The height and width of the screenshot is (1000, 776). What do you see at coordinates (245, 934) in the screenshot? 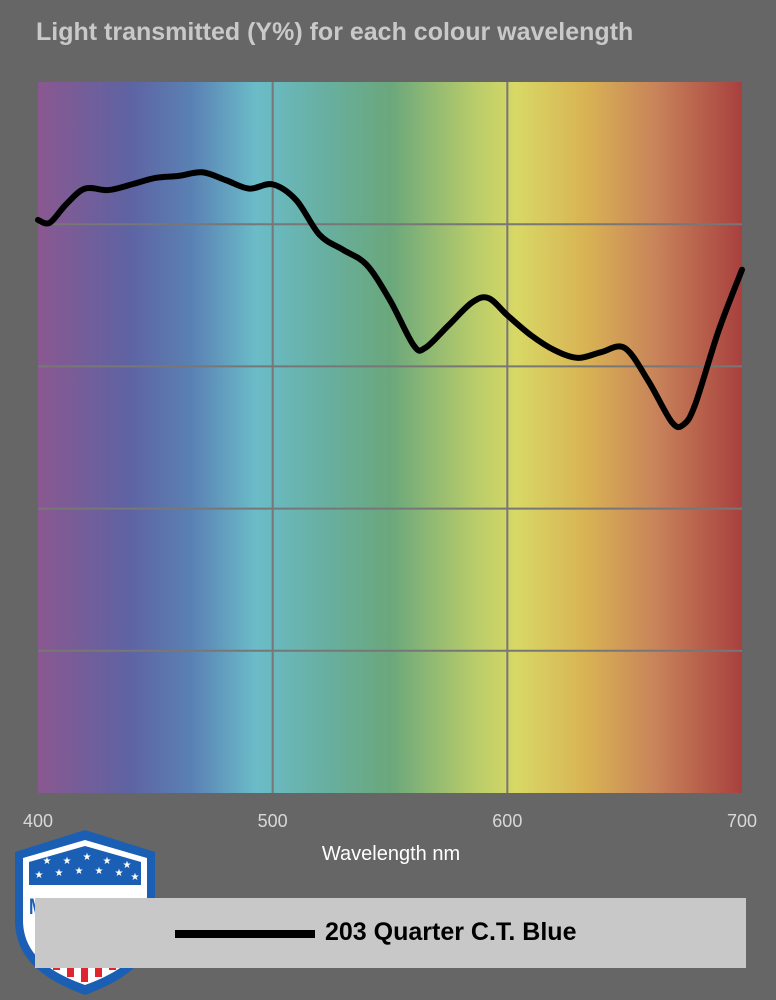
I see `legend-swatch` at bounding box center [245, 934].